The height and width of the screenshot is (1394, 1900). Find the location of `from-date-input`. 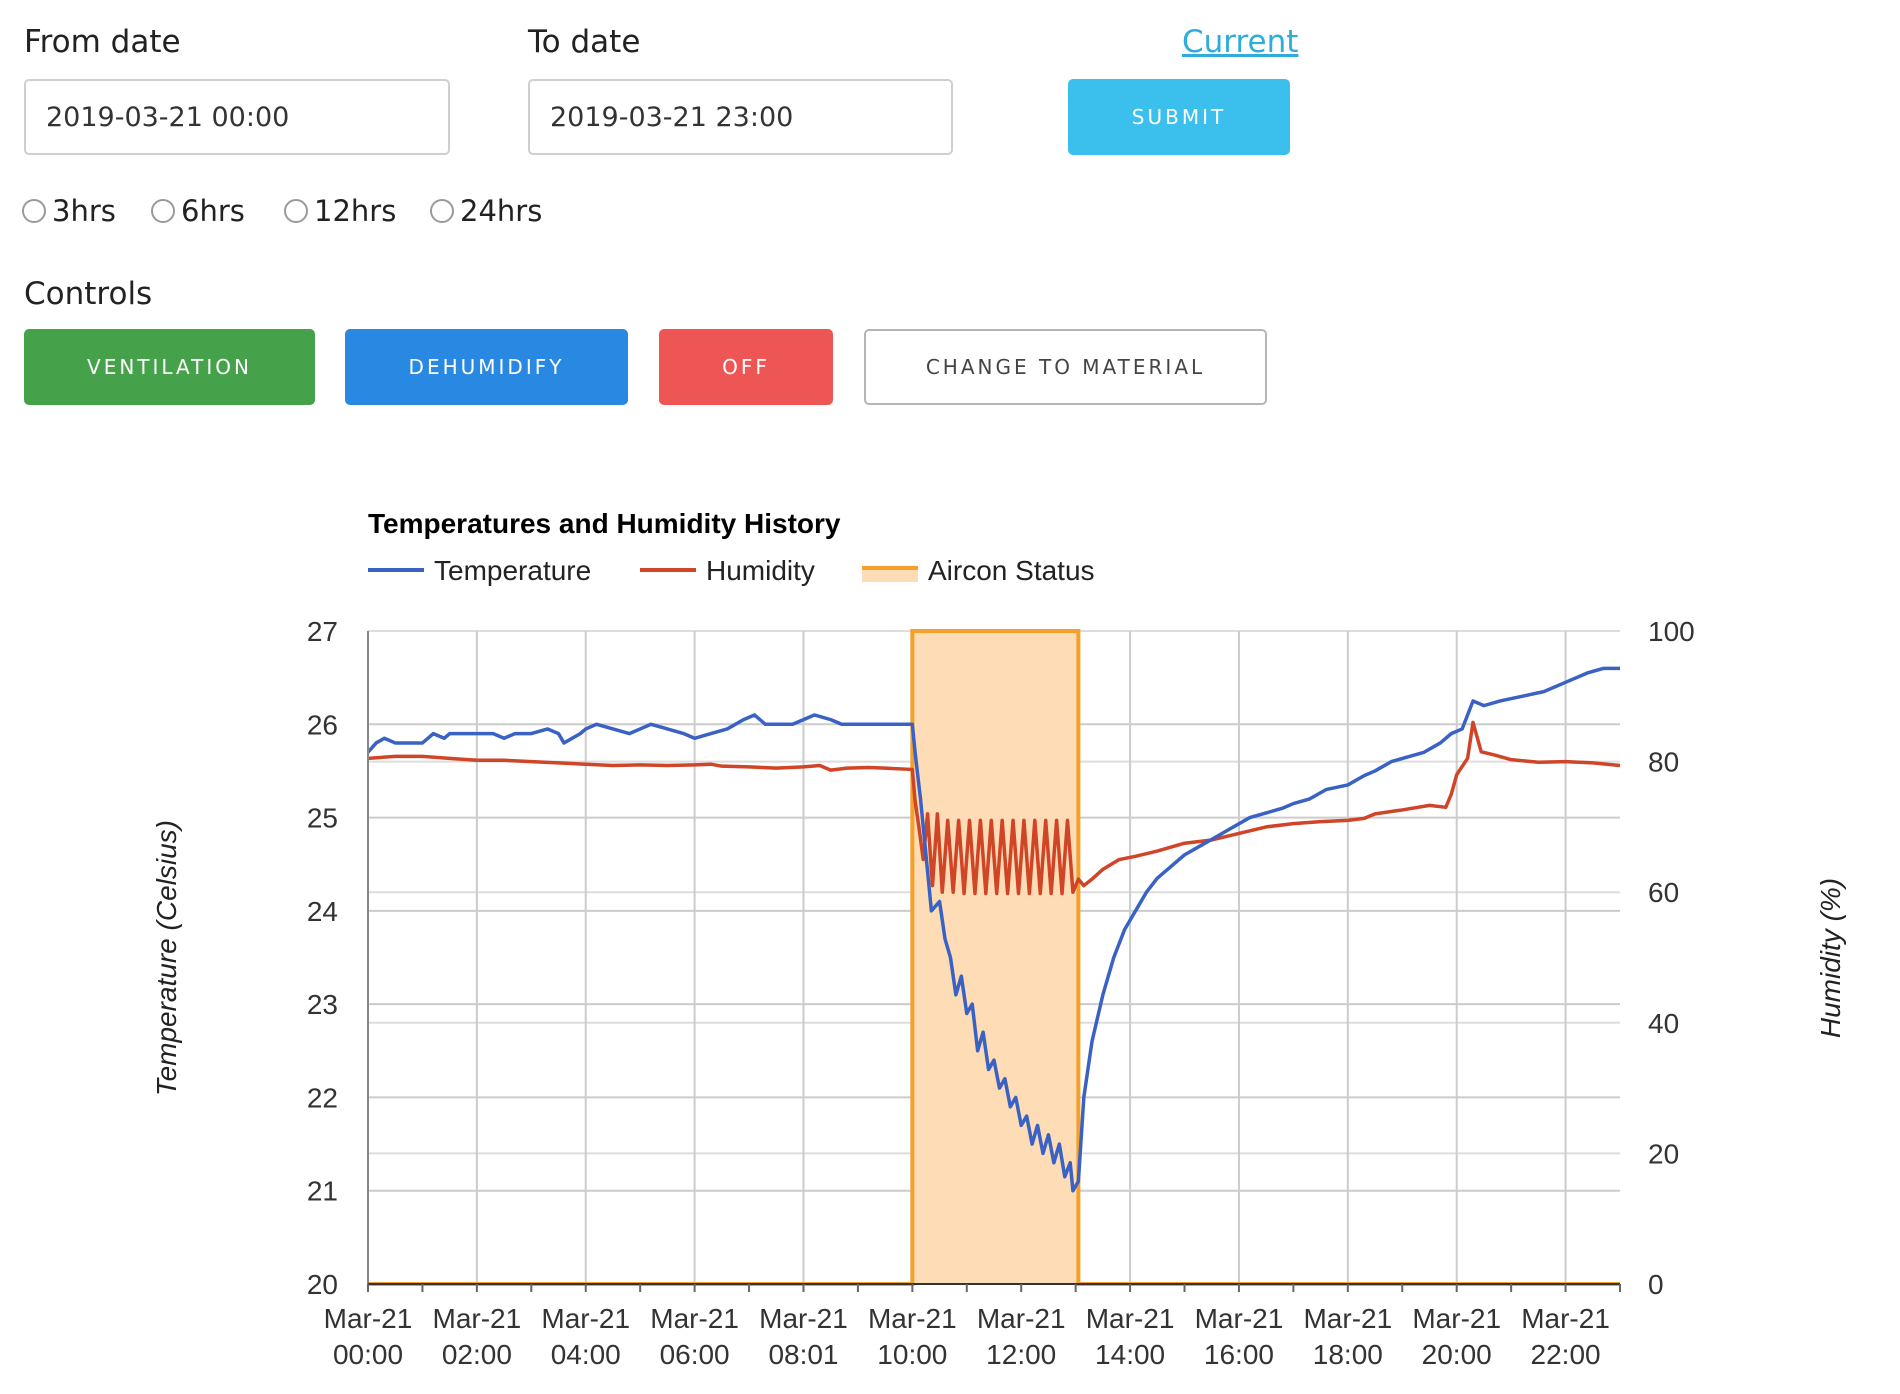

from-date-input is located at coordinates (237, 117).